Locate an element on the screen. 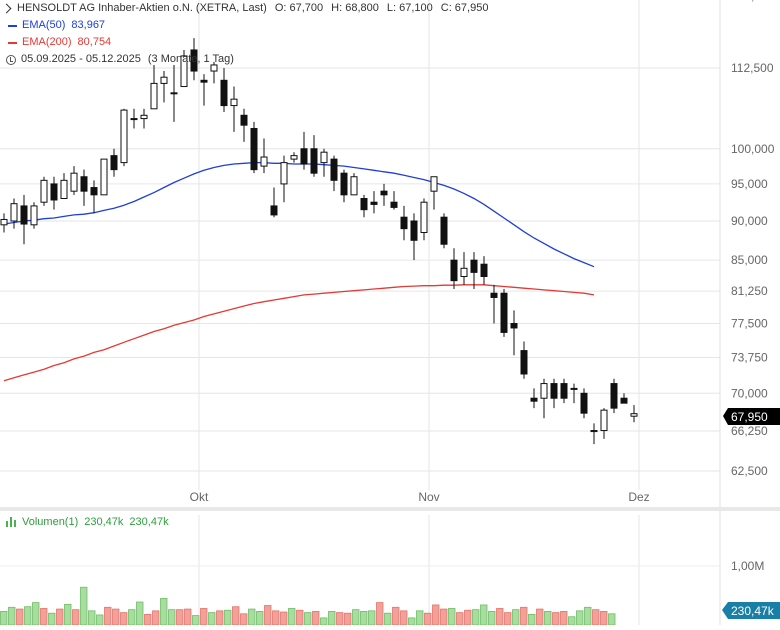 The image size is (780, 630). chevron-down-icon is located at coordinates (6, 8).